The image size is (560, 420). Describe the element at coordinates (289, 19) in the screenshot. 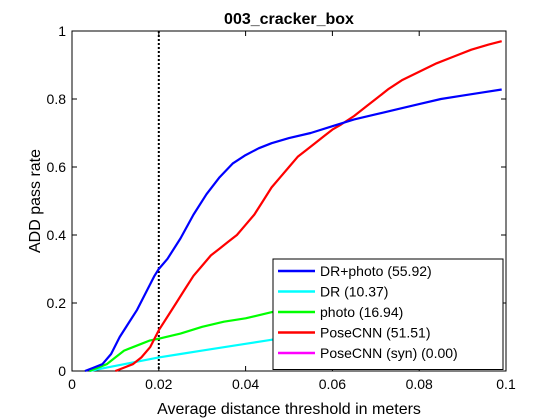

I see `chart-title: 003_cracker_box` at that location.